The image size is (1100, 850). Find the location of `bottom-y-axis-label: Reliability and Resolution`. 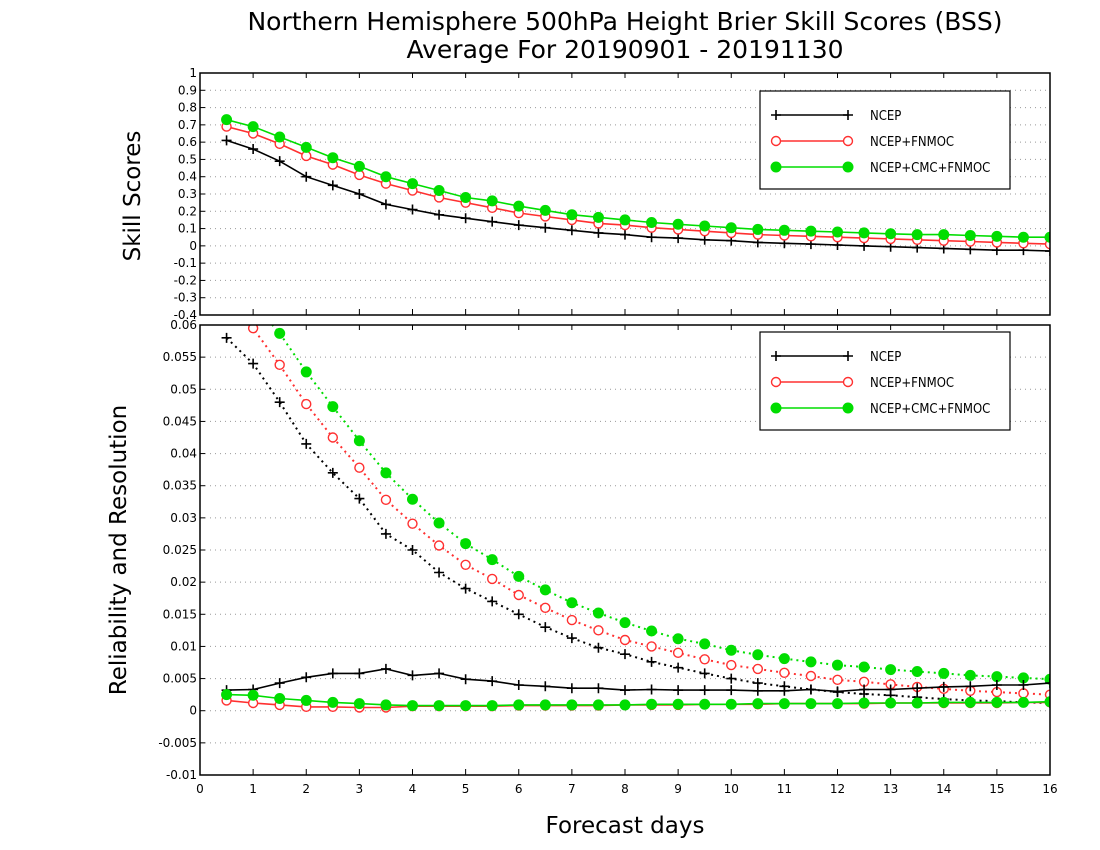

bottom-y-axis-label: Reliability and Resolution is located at coordinates (119, 550).